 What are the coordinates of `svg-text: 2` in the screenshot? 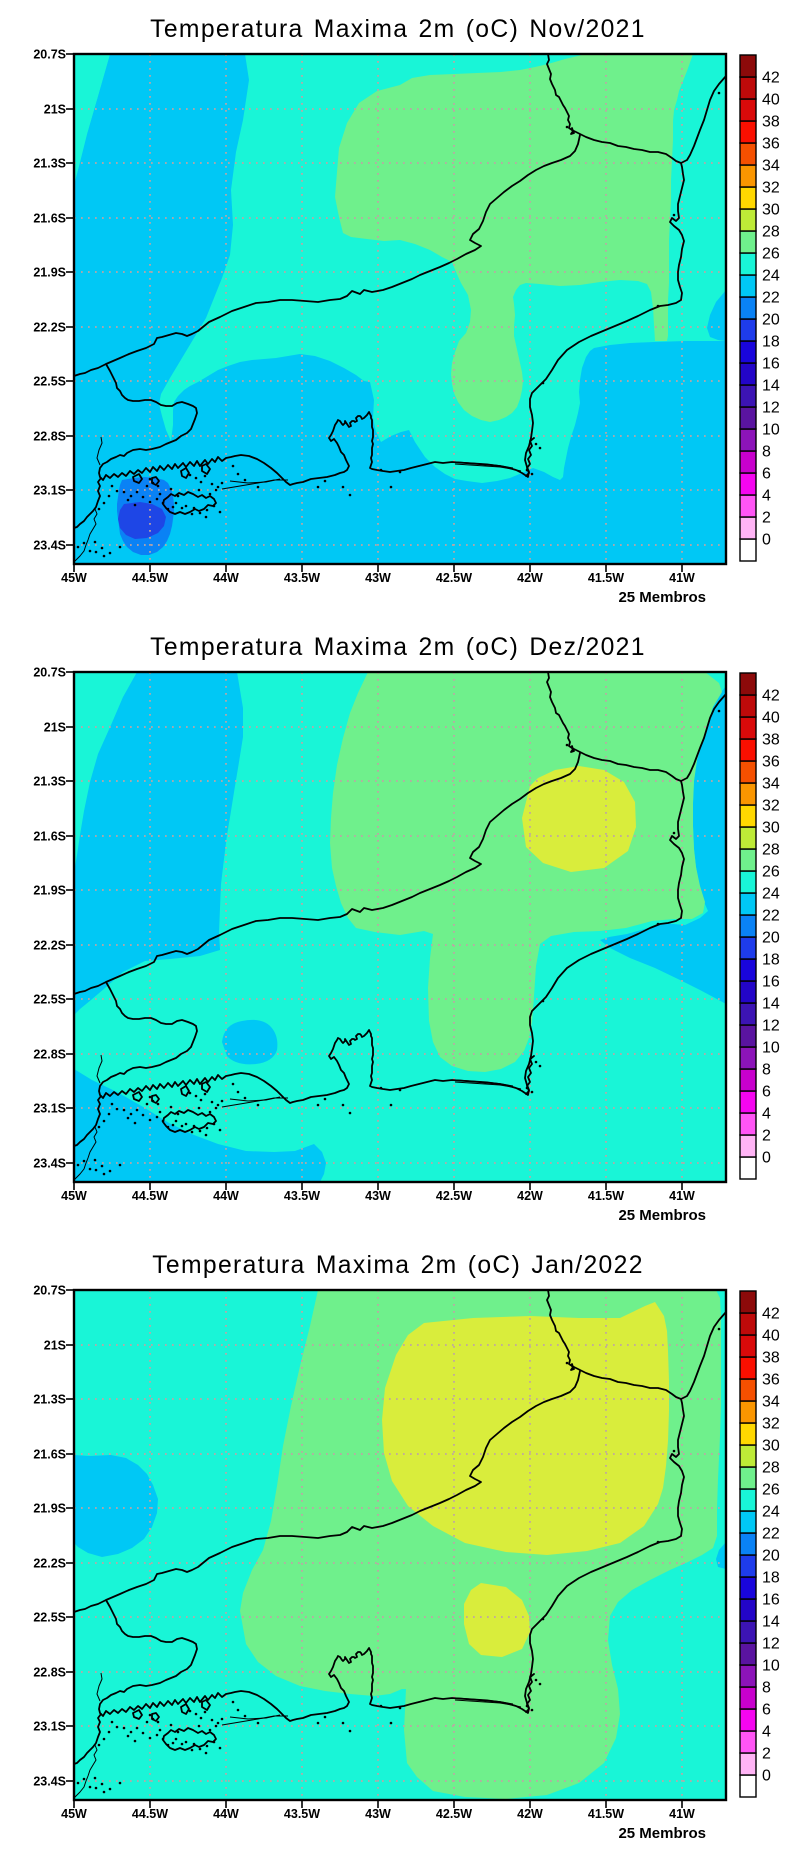 It's located at (766, 518).